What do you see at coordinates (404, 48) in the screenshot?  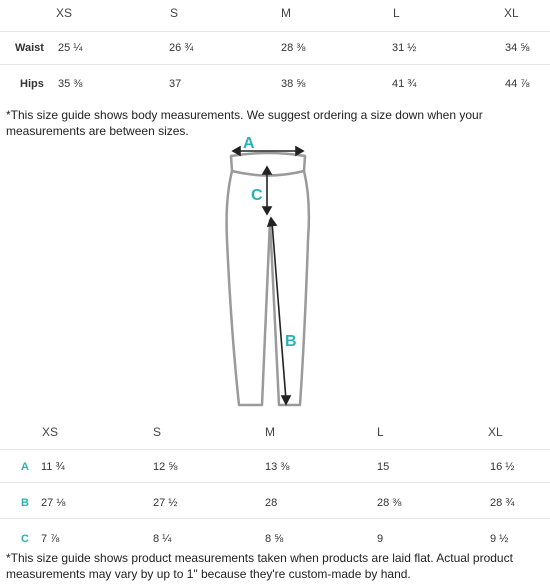 I see `waist-l: 31 ½` at bounding box center [404, 48].